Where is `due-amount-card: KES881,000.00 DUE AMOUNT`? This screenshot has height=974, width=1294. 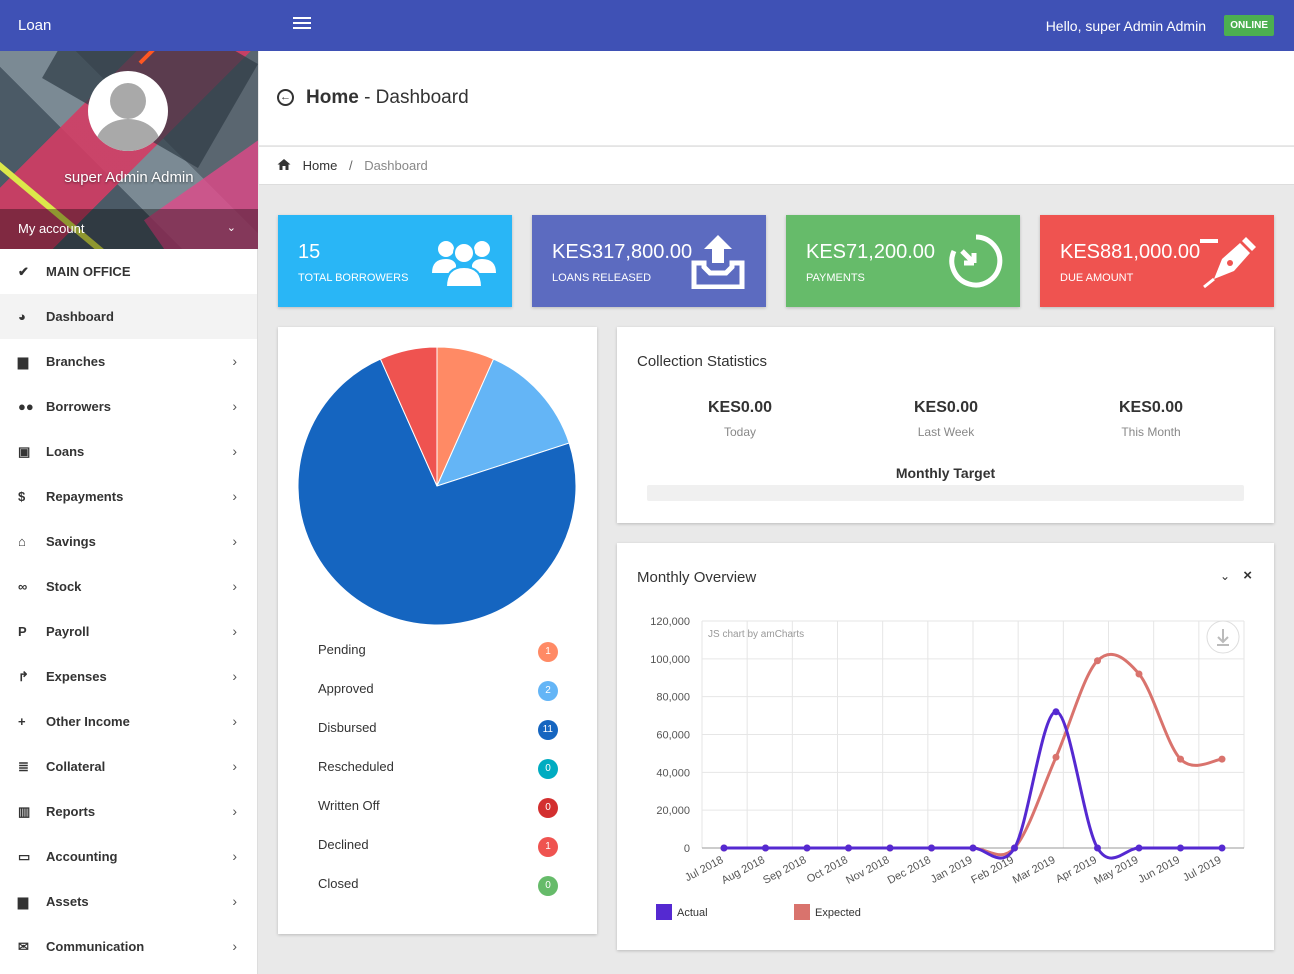
due-amount-card: KES881,000.00 DUE AMOUNT is located at coordinates (1157, 261).